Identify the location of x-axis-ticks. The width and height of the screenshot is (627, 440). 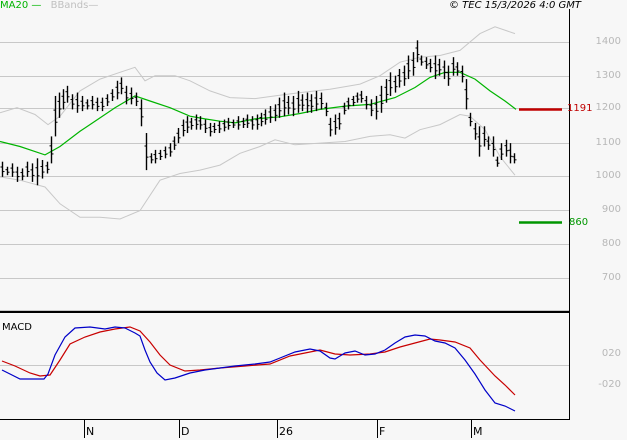
(278, 429).